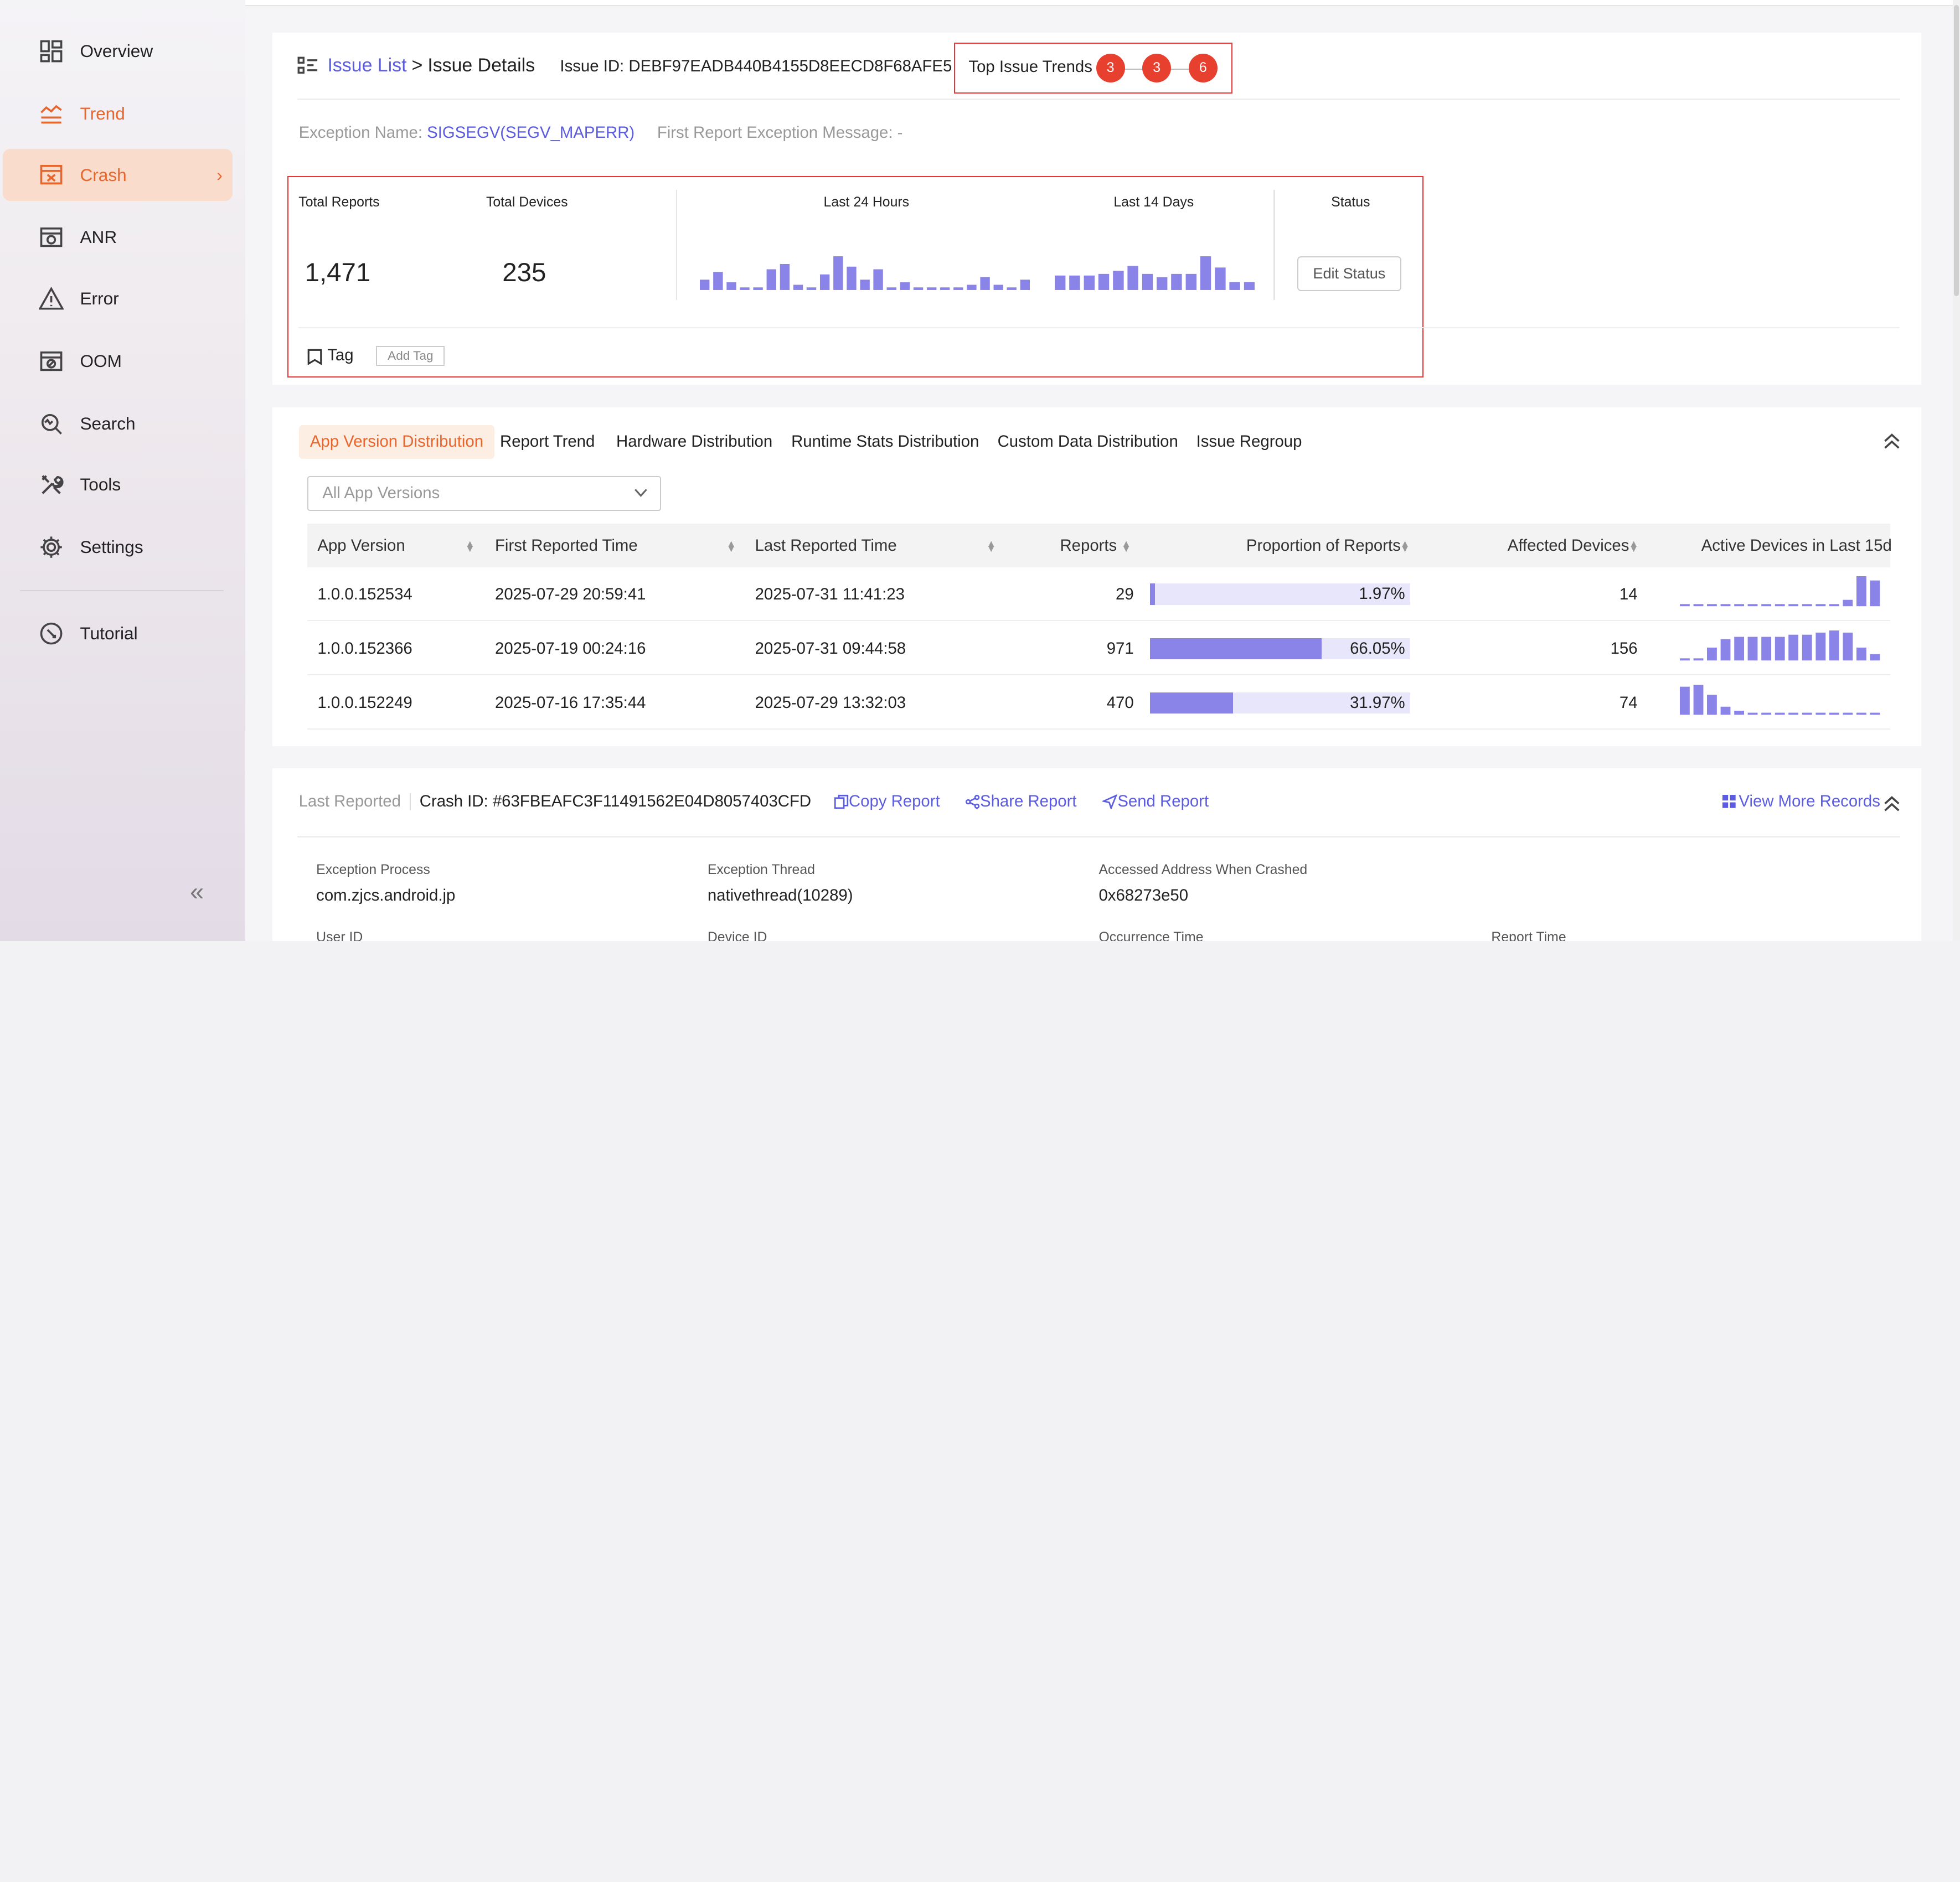  What do you see at coordinates (1093, 69) in the screenshot?
I see `top-issue-trends-box: Top Issue Trends 3 3 6` at bounding box center [1093, 69].